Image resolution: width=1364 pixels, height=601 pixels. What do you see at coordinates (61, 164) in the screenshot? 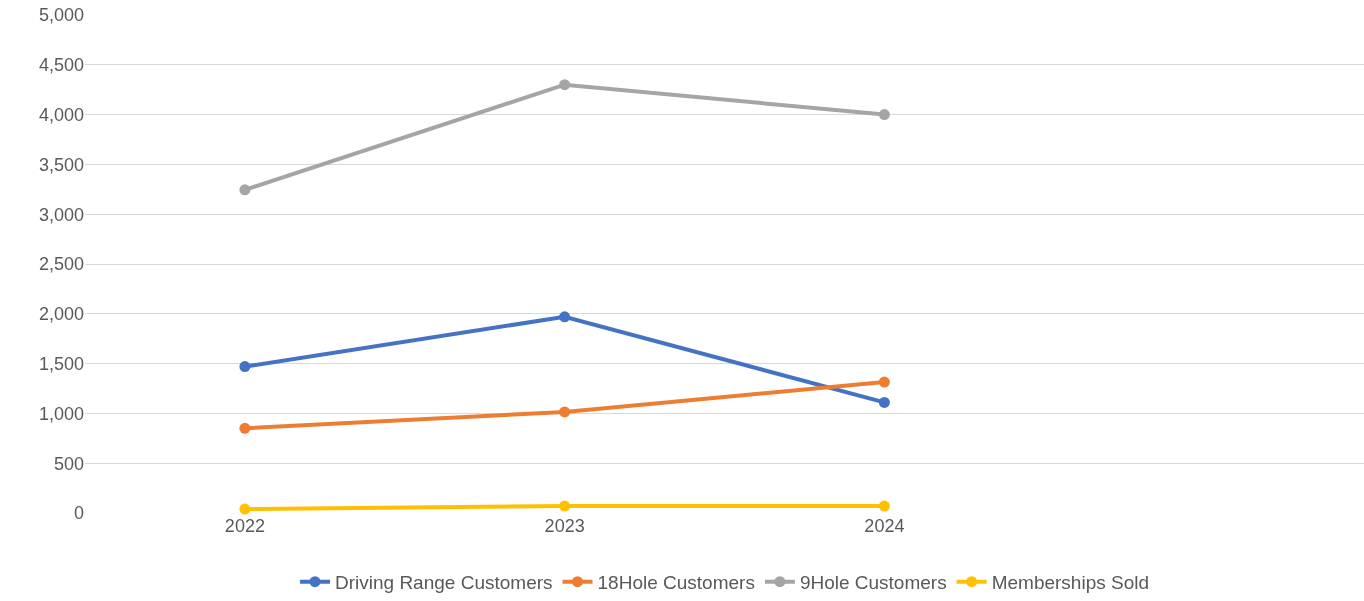
I see `y-tick-label: 3,500` at bounding box center [61, 164].